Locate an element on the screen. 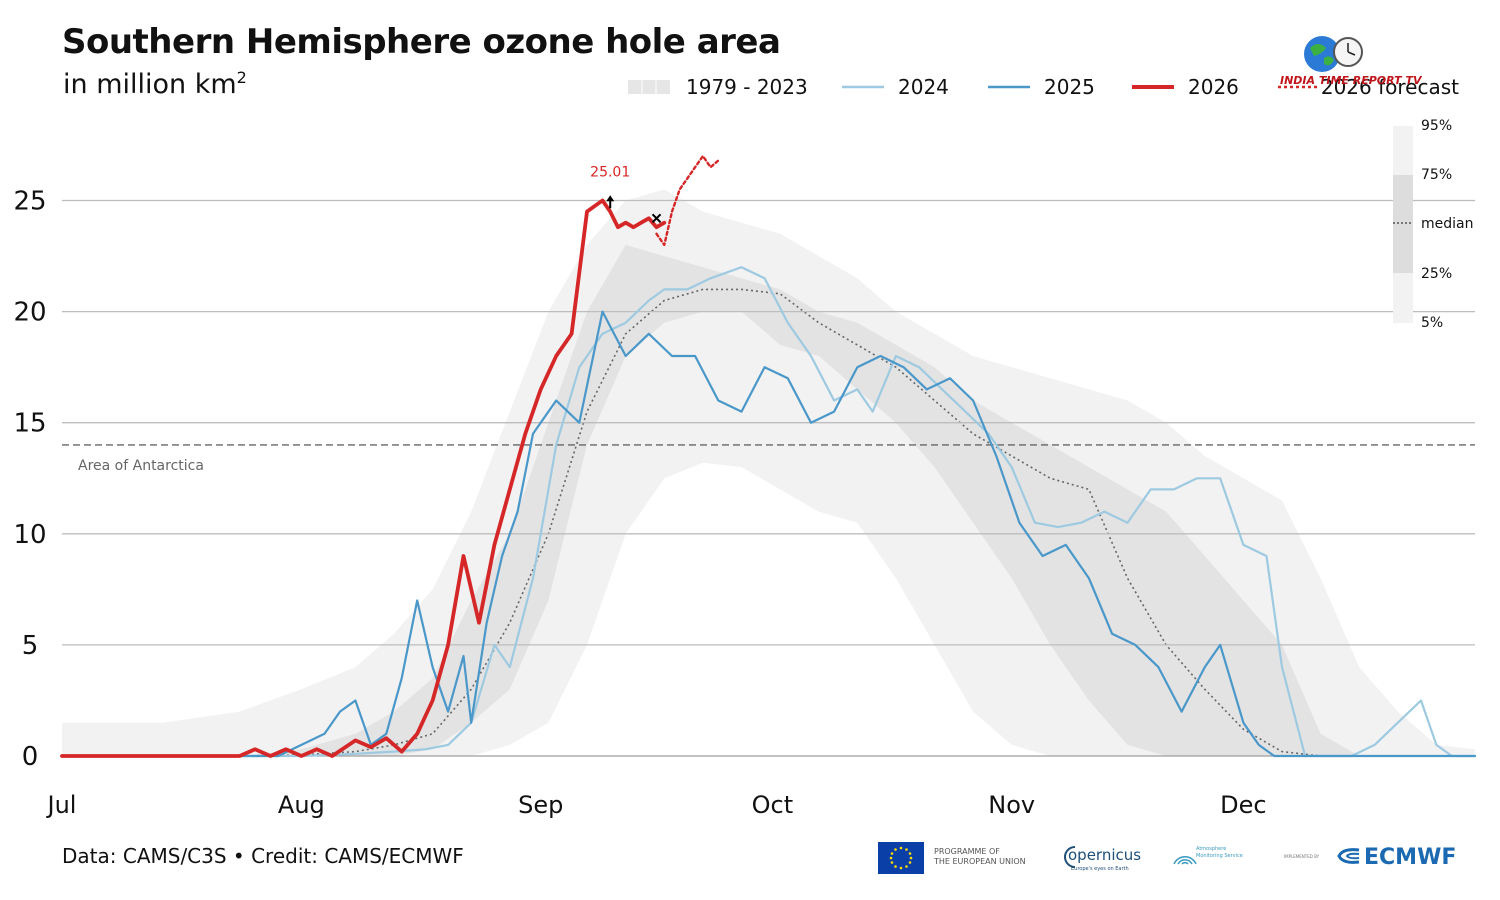  pkey-label-p5: 5% is located at coordinates (1432, 323).